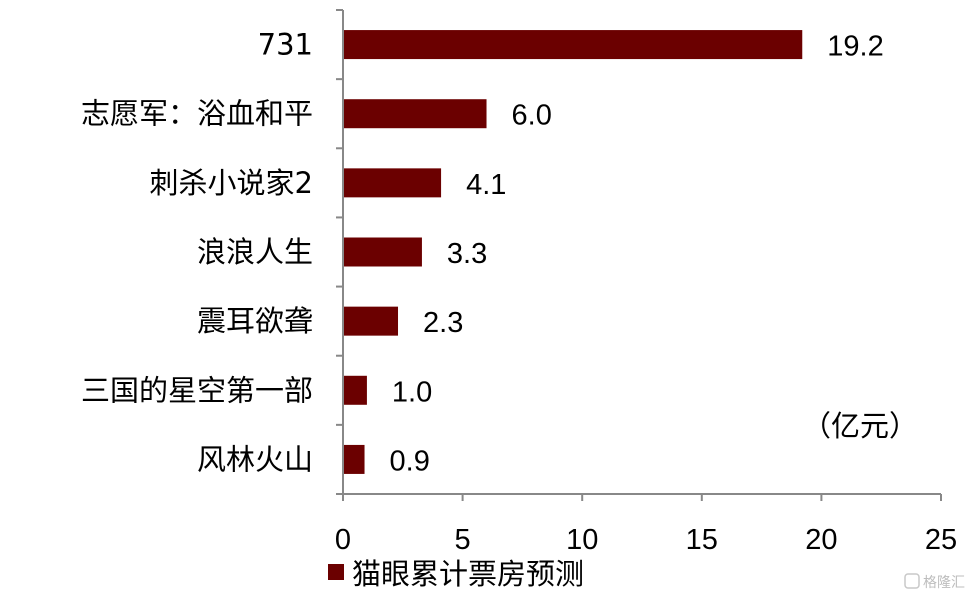 This screenshot has width=979, height=602. What do you see at coordinates (944, 583) in the screenshot?
I see `watermark-text: 格隆汇` at bounding box center [944, 583].